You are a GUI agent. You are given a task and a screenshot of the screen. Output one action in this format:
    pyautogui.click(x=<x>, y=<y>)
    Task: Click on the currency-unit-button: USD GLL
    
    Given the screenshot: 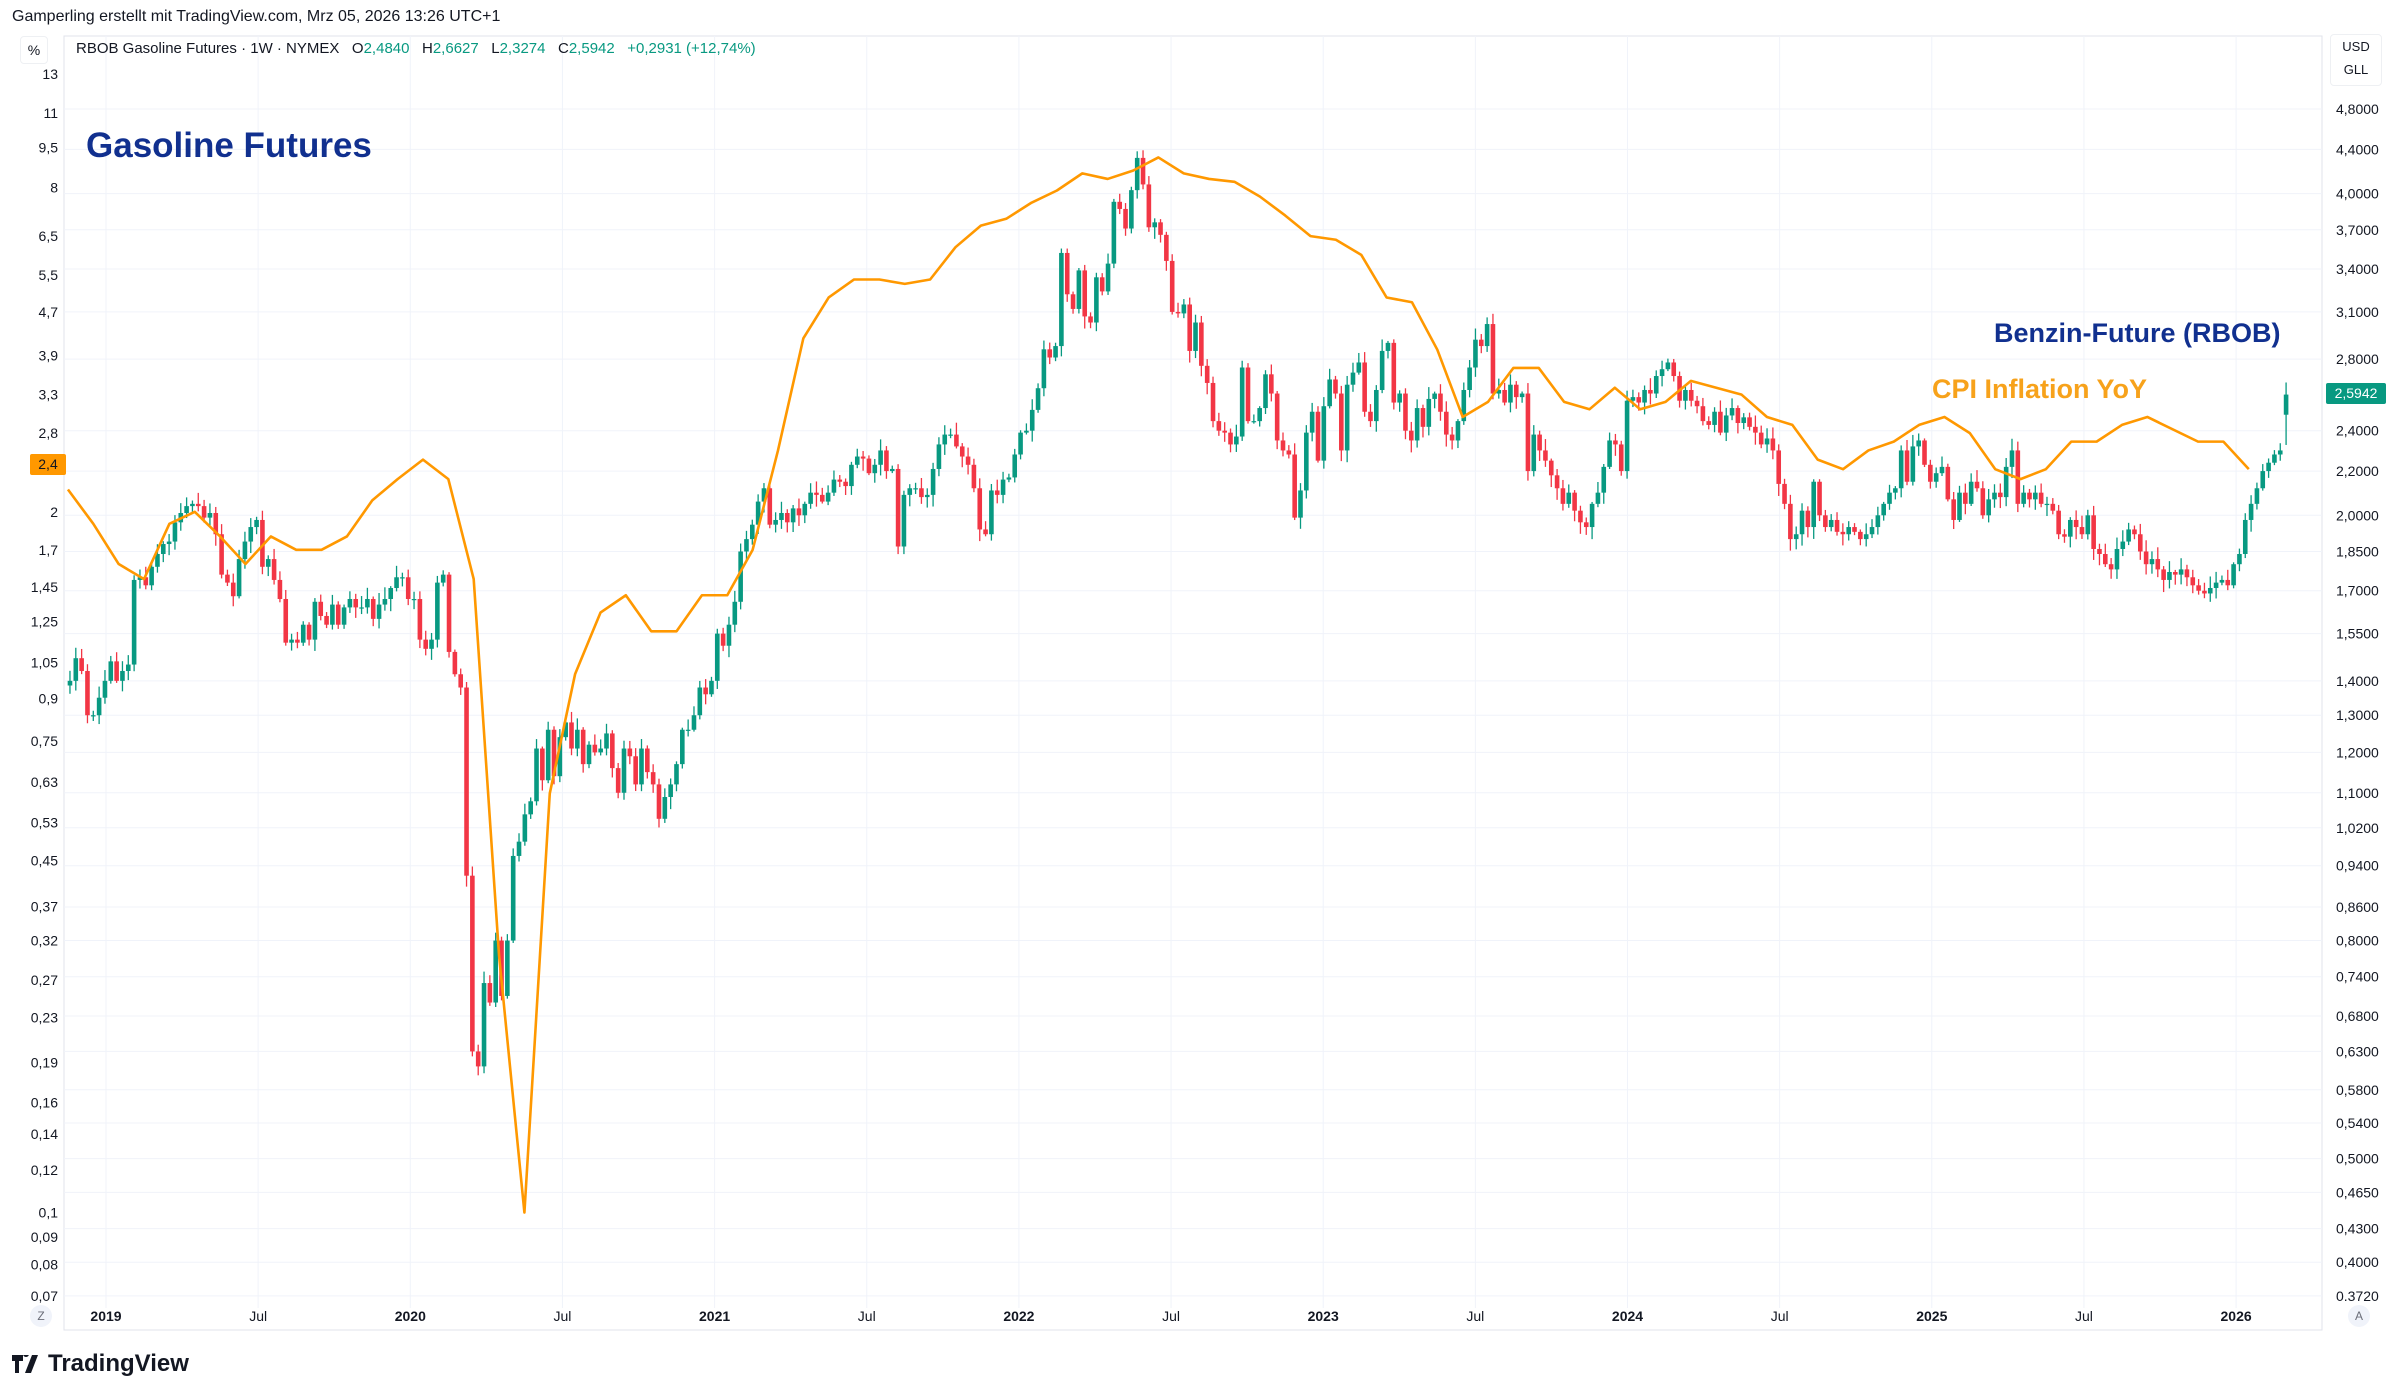 What is the action you would take?
    pyautogui.click(x=2356, y=60)
    